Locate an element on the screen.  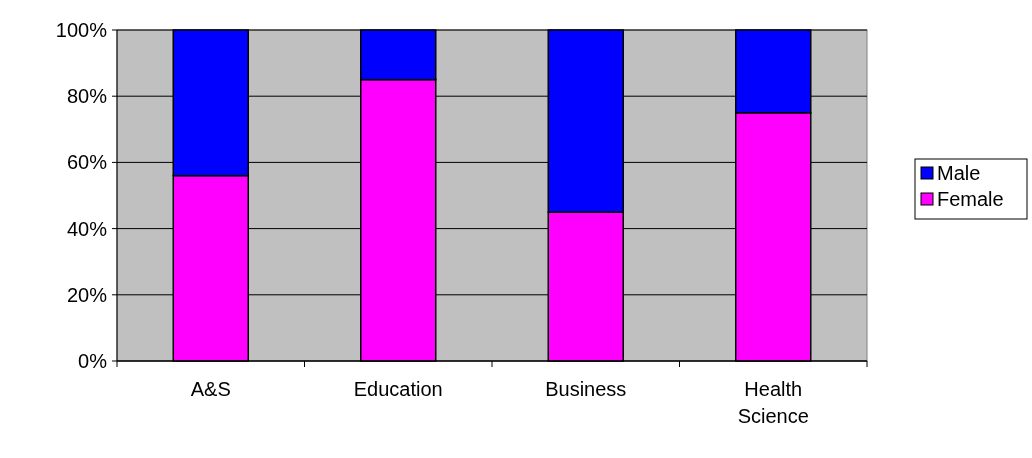
x-tick-label: Business is located at coordinates (586, 389).